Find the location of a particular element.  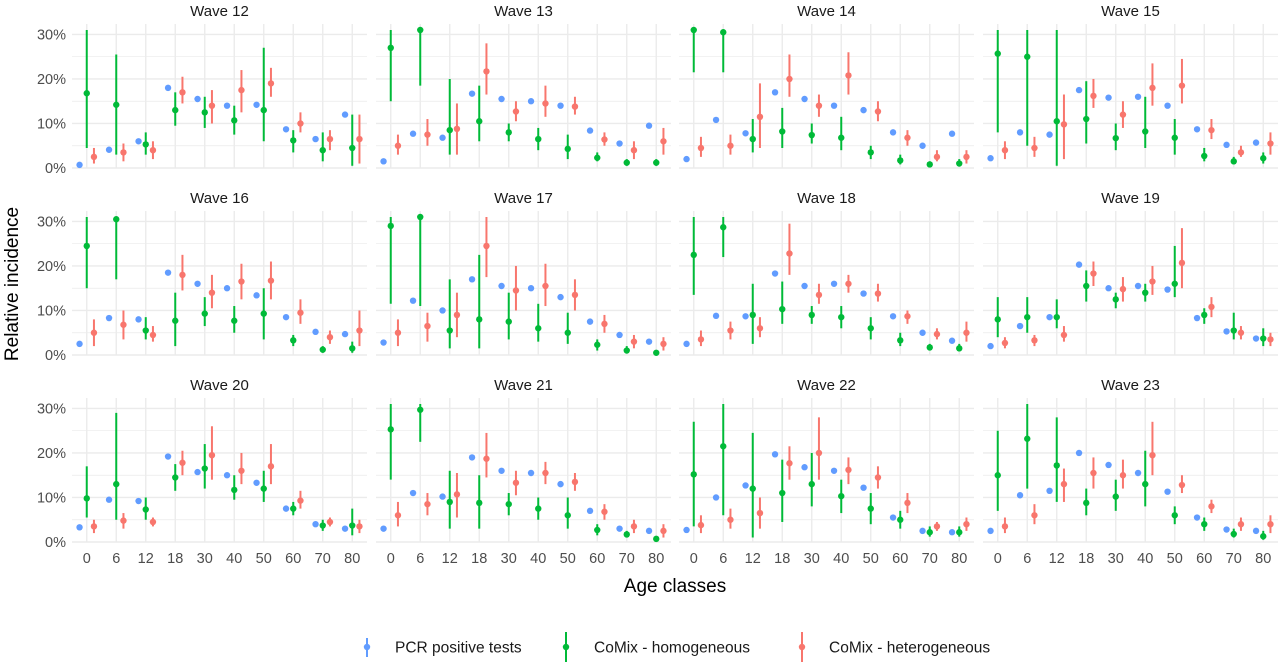

x-tick-label: 40 is located at coordinates (538, 559).